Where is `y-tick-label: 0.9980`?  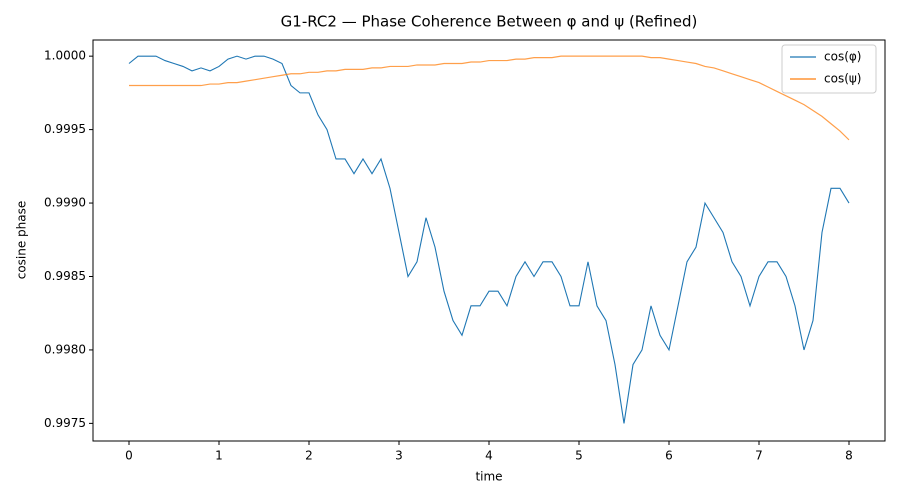
y-tick-label: 0.9980 is located at coordinates (65, 349).